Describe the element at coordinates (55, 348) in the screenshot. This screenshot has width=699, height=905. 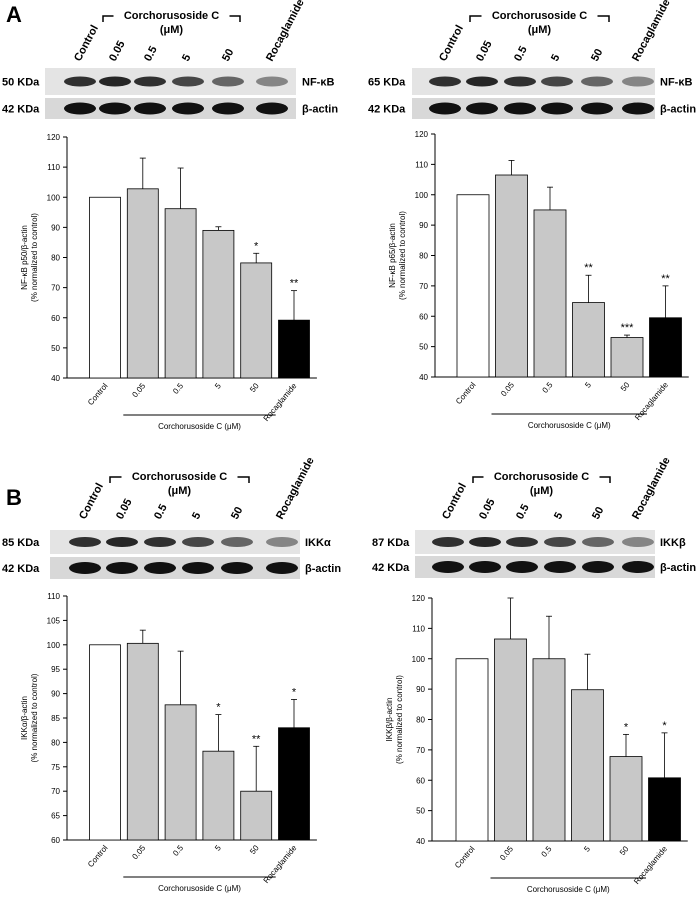
I see `y-tick-label: 50` at that location.